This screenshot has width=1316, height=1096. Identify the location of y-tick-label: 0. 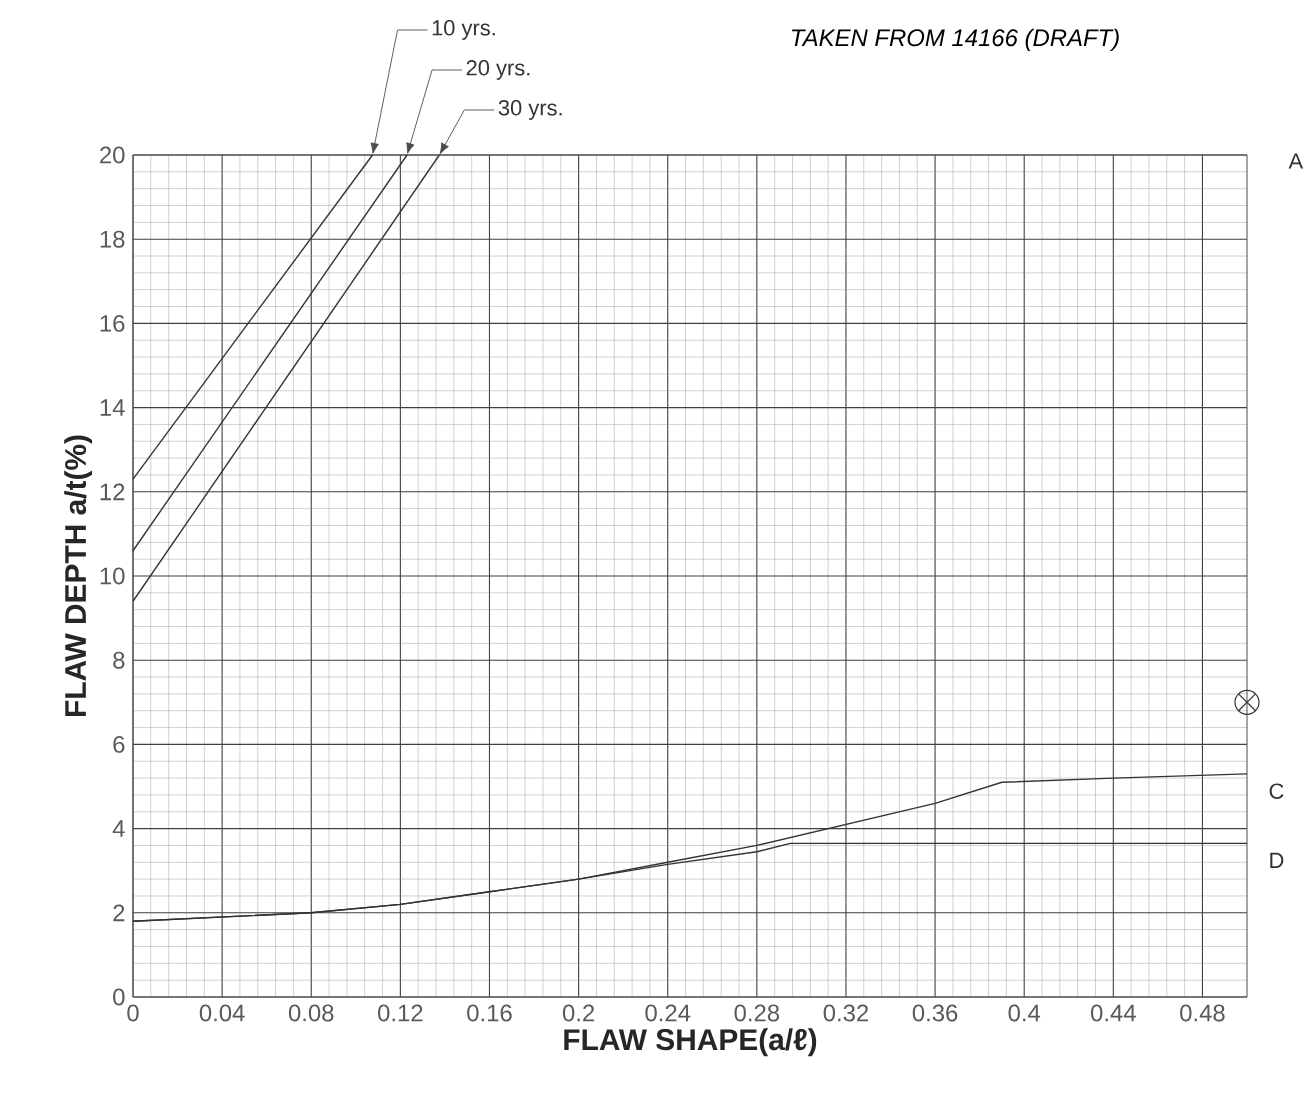
(119, 997).